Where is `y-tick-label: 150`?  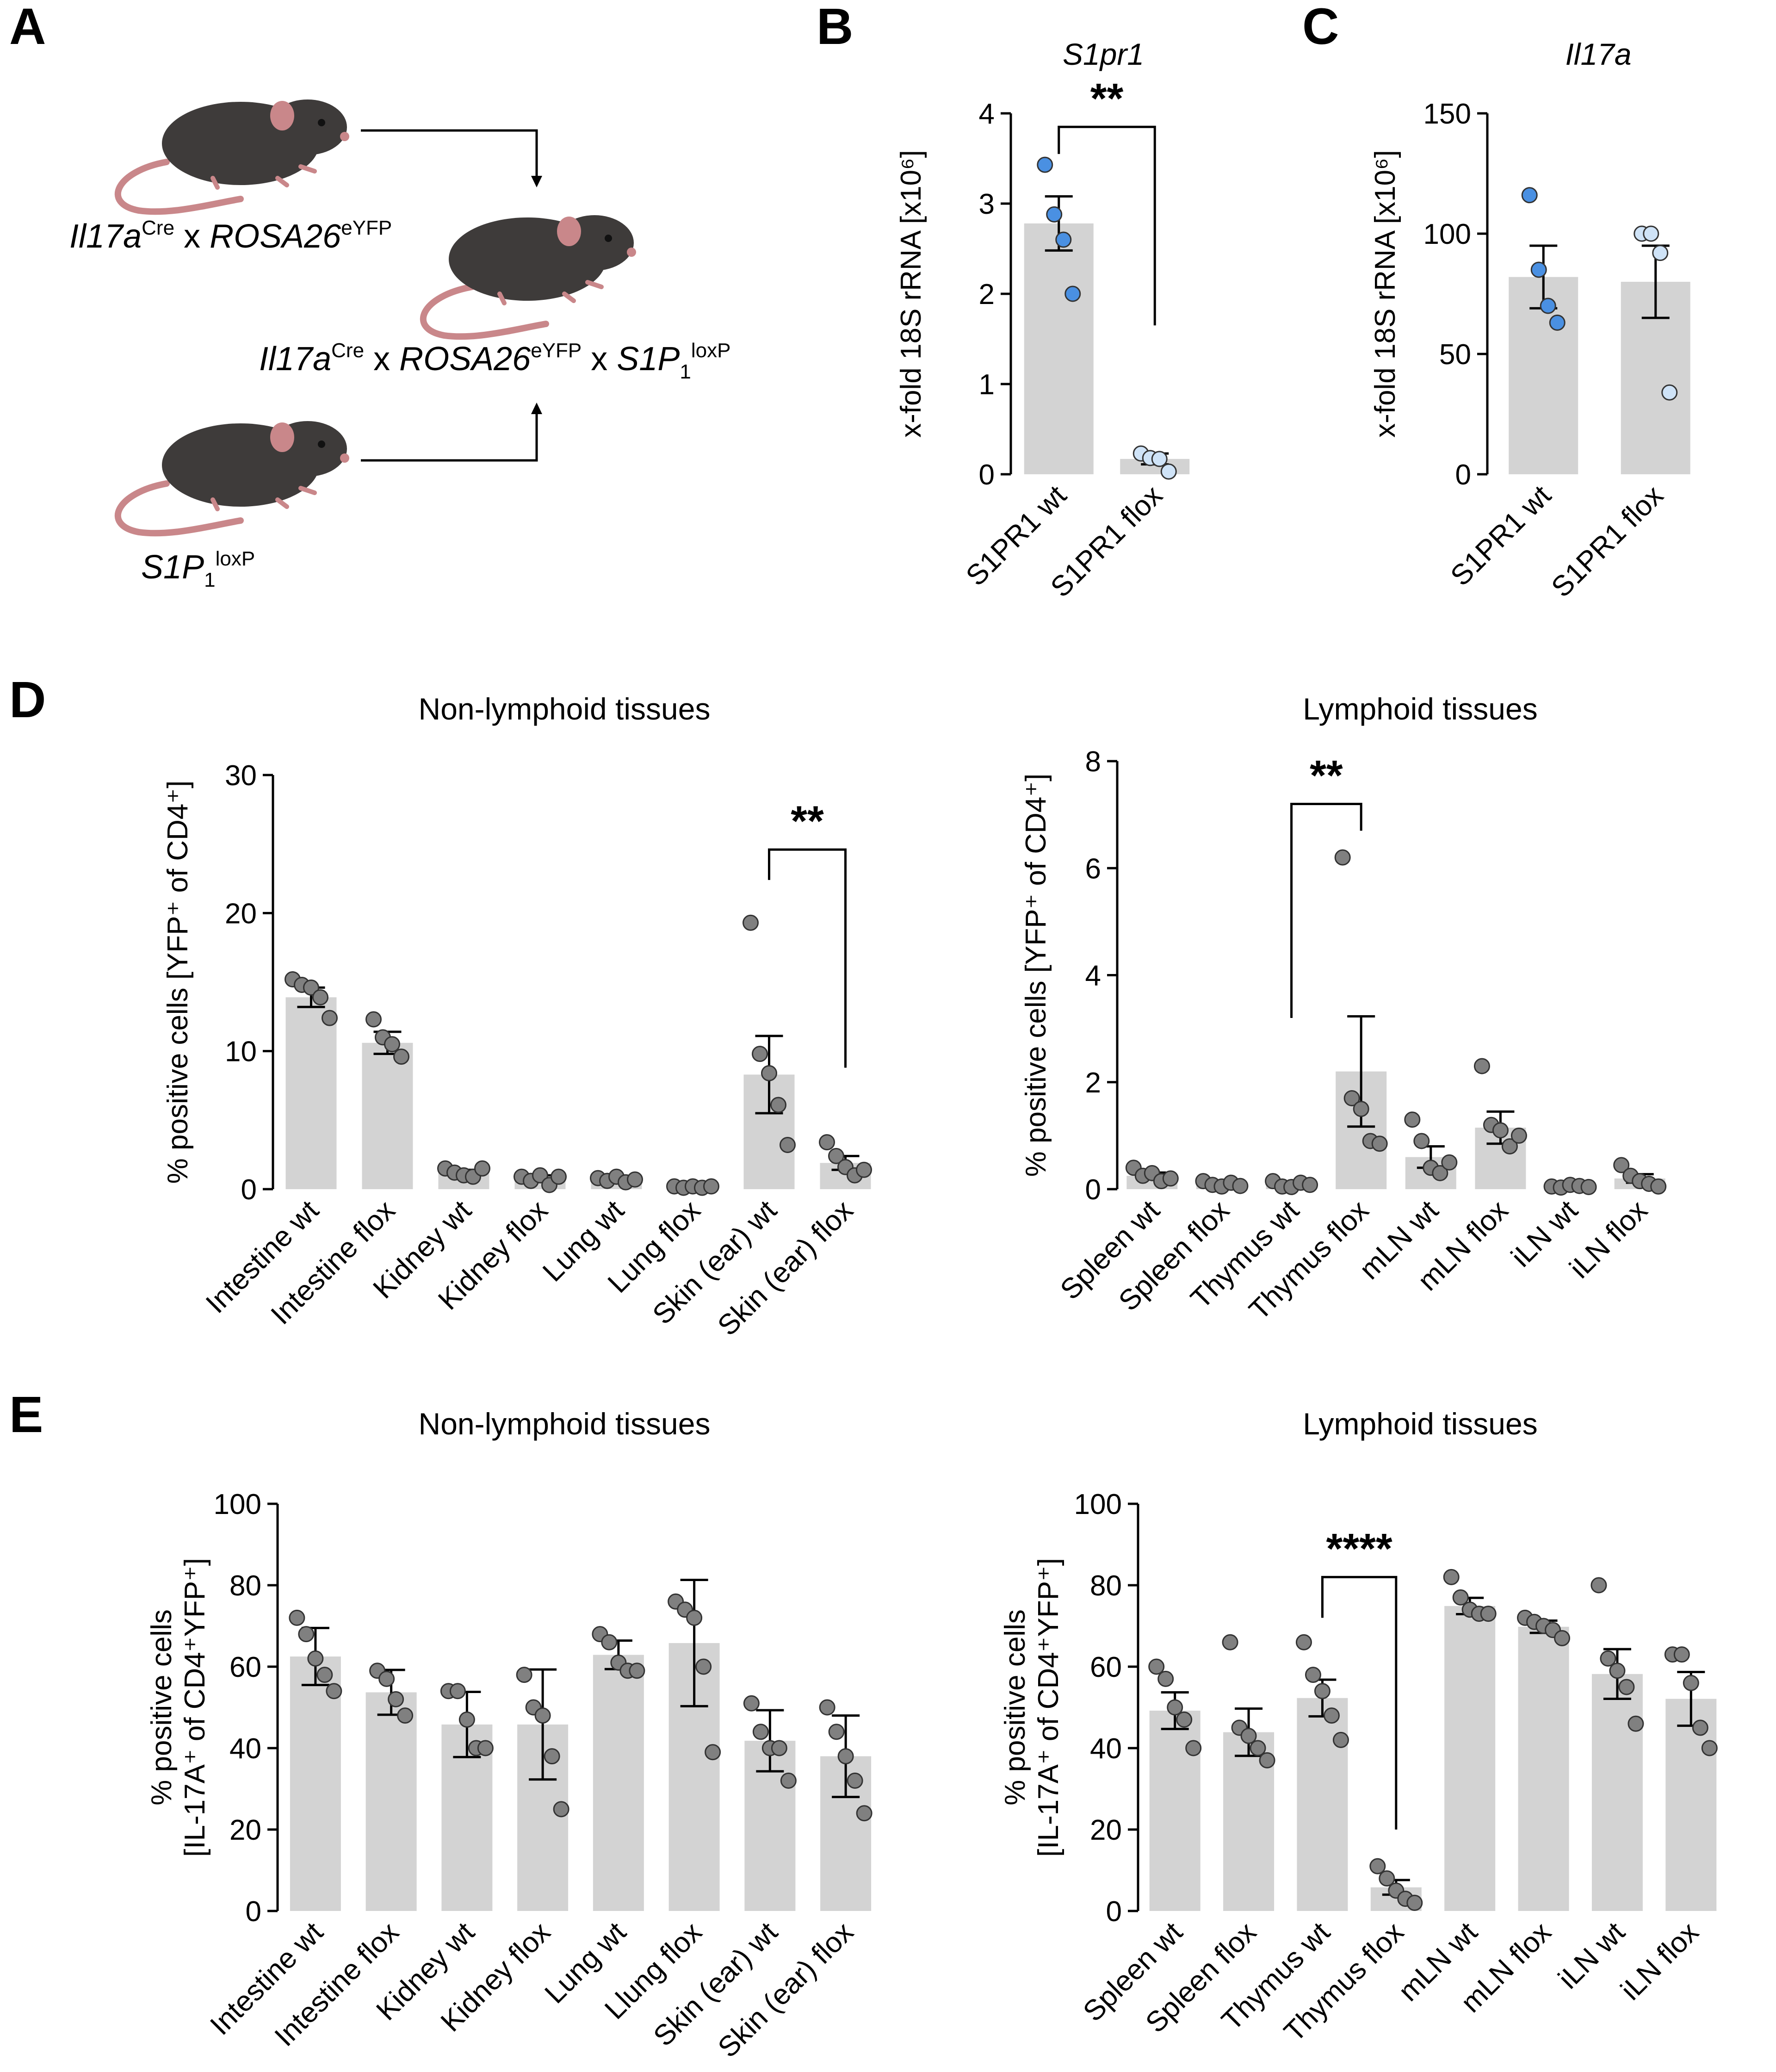 y-tick-label: 150 is located at coordinates (1447, 114).